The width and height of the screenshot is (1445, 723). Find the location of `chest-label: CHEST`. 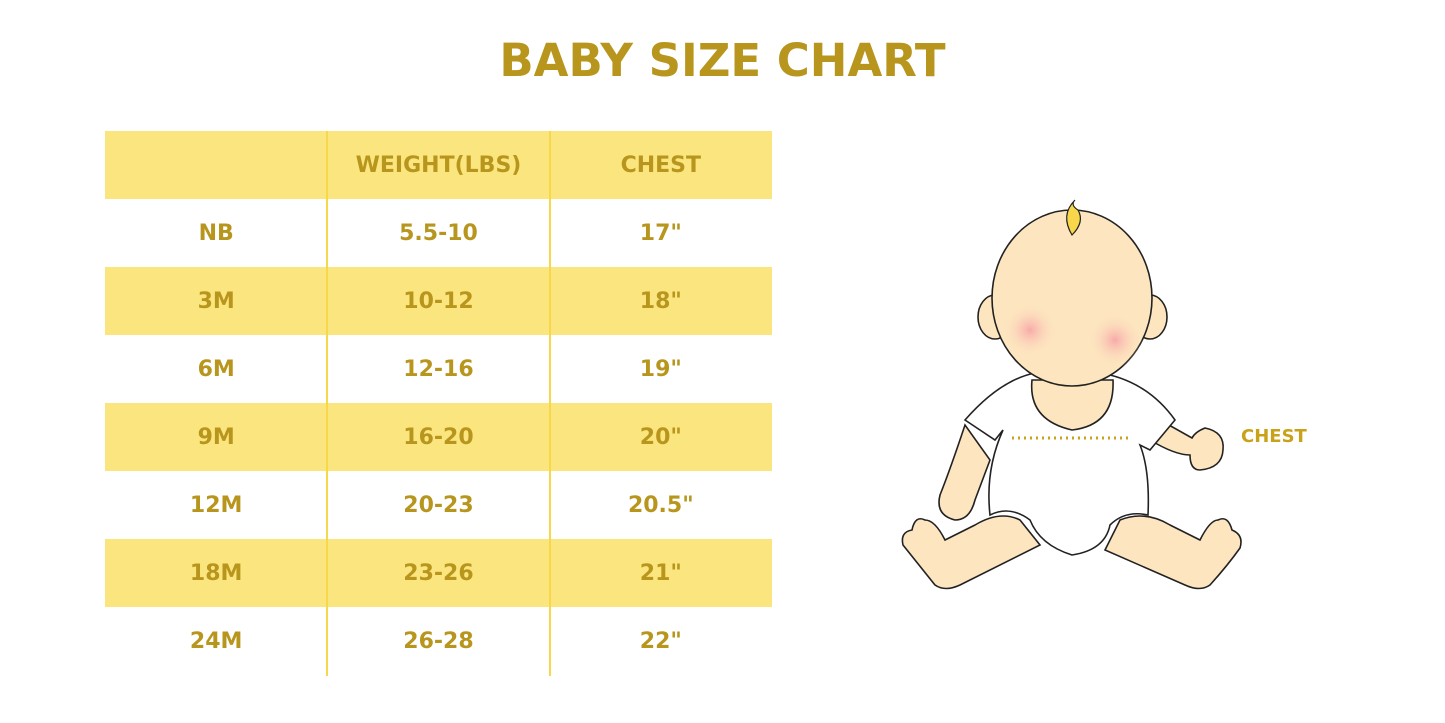

chest-label: CHEST is located at coordinates (1274, 436).